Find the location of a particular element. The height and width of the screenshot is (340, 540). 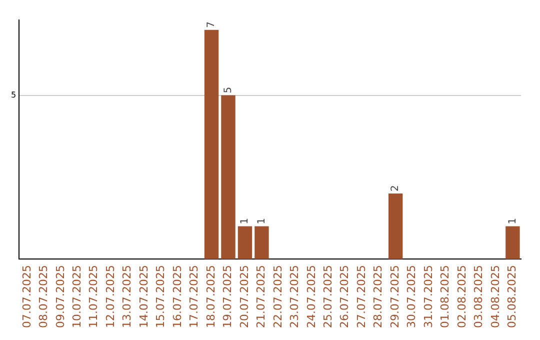

x-tick-label: 16.07.2025 is located at coordinates (177, 296).